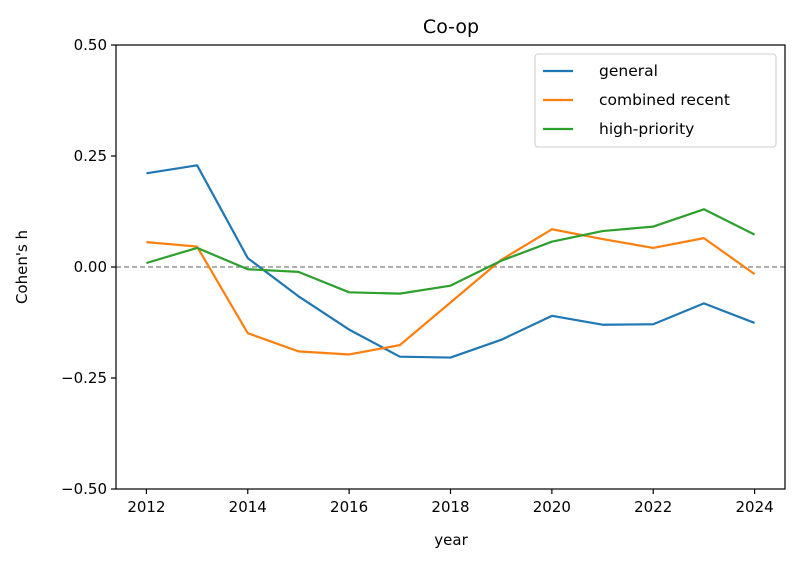 This screenshot has width=800, height=563. Describe the element at coordinates (22, 267) in the screenshot. I see `y-axis-label: Cohen's h` at that location.